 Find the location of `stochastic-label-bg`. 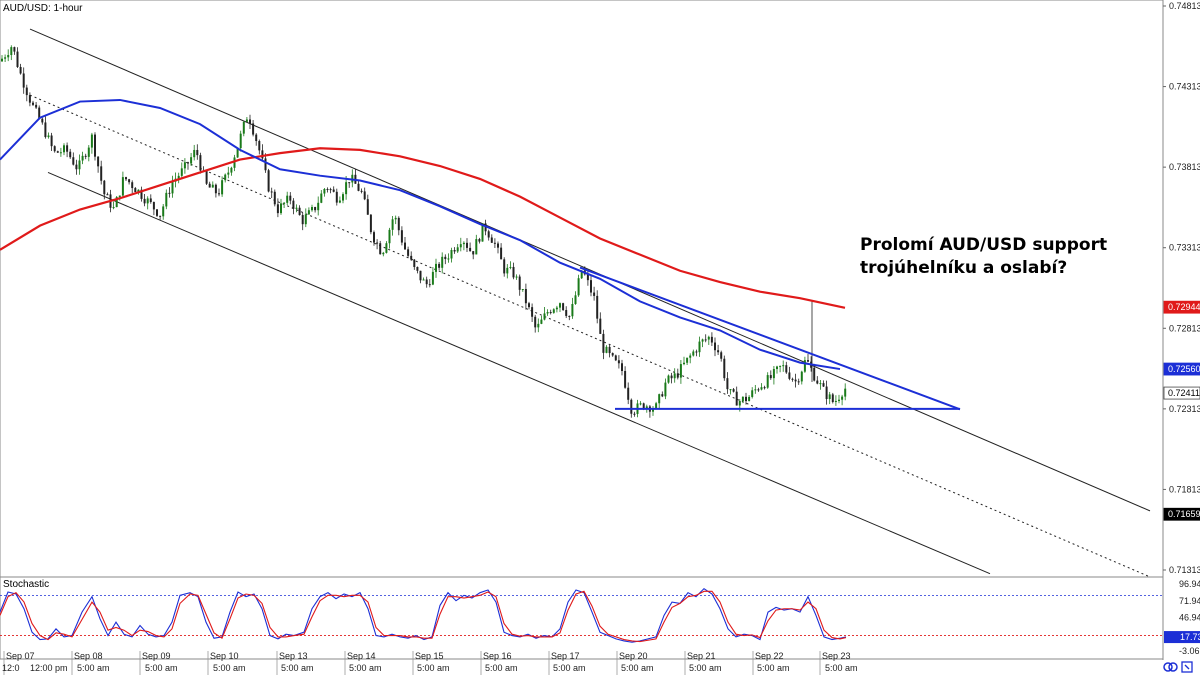

stochastic-label-bg is located at coordinates (21, 584).